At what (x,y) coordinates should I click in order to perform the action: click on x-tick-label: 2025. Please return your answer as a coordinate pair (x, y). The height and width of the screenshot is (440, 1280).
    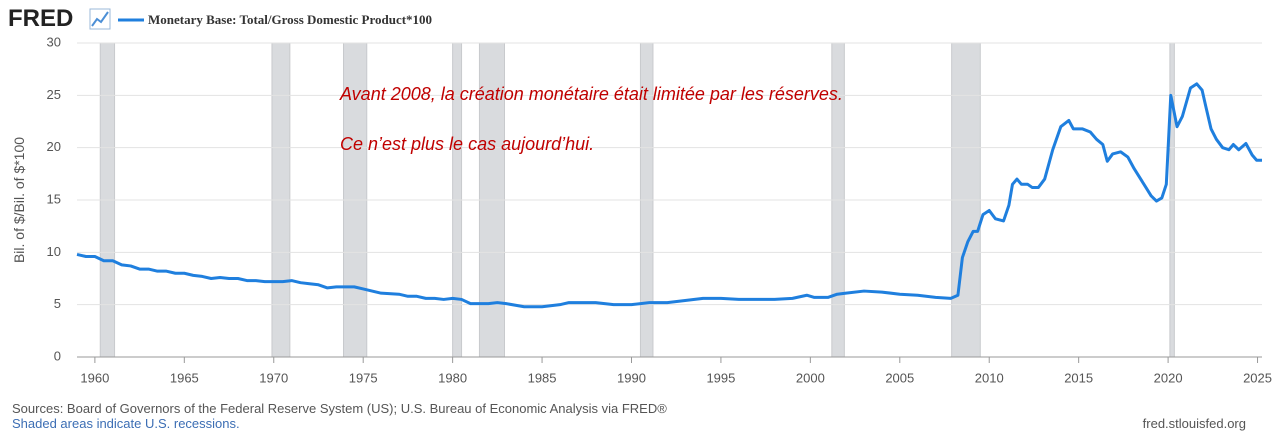
    Looking at the image, I should click on (1257, 377).